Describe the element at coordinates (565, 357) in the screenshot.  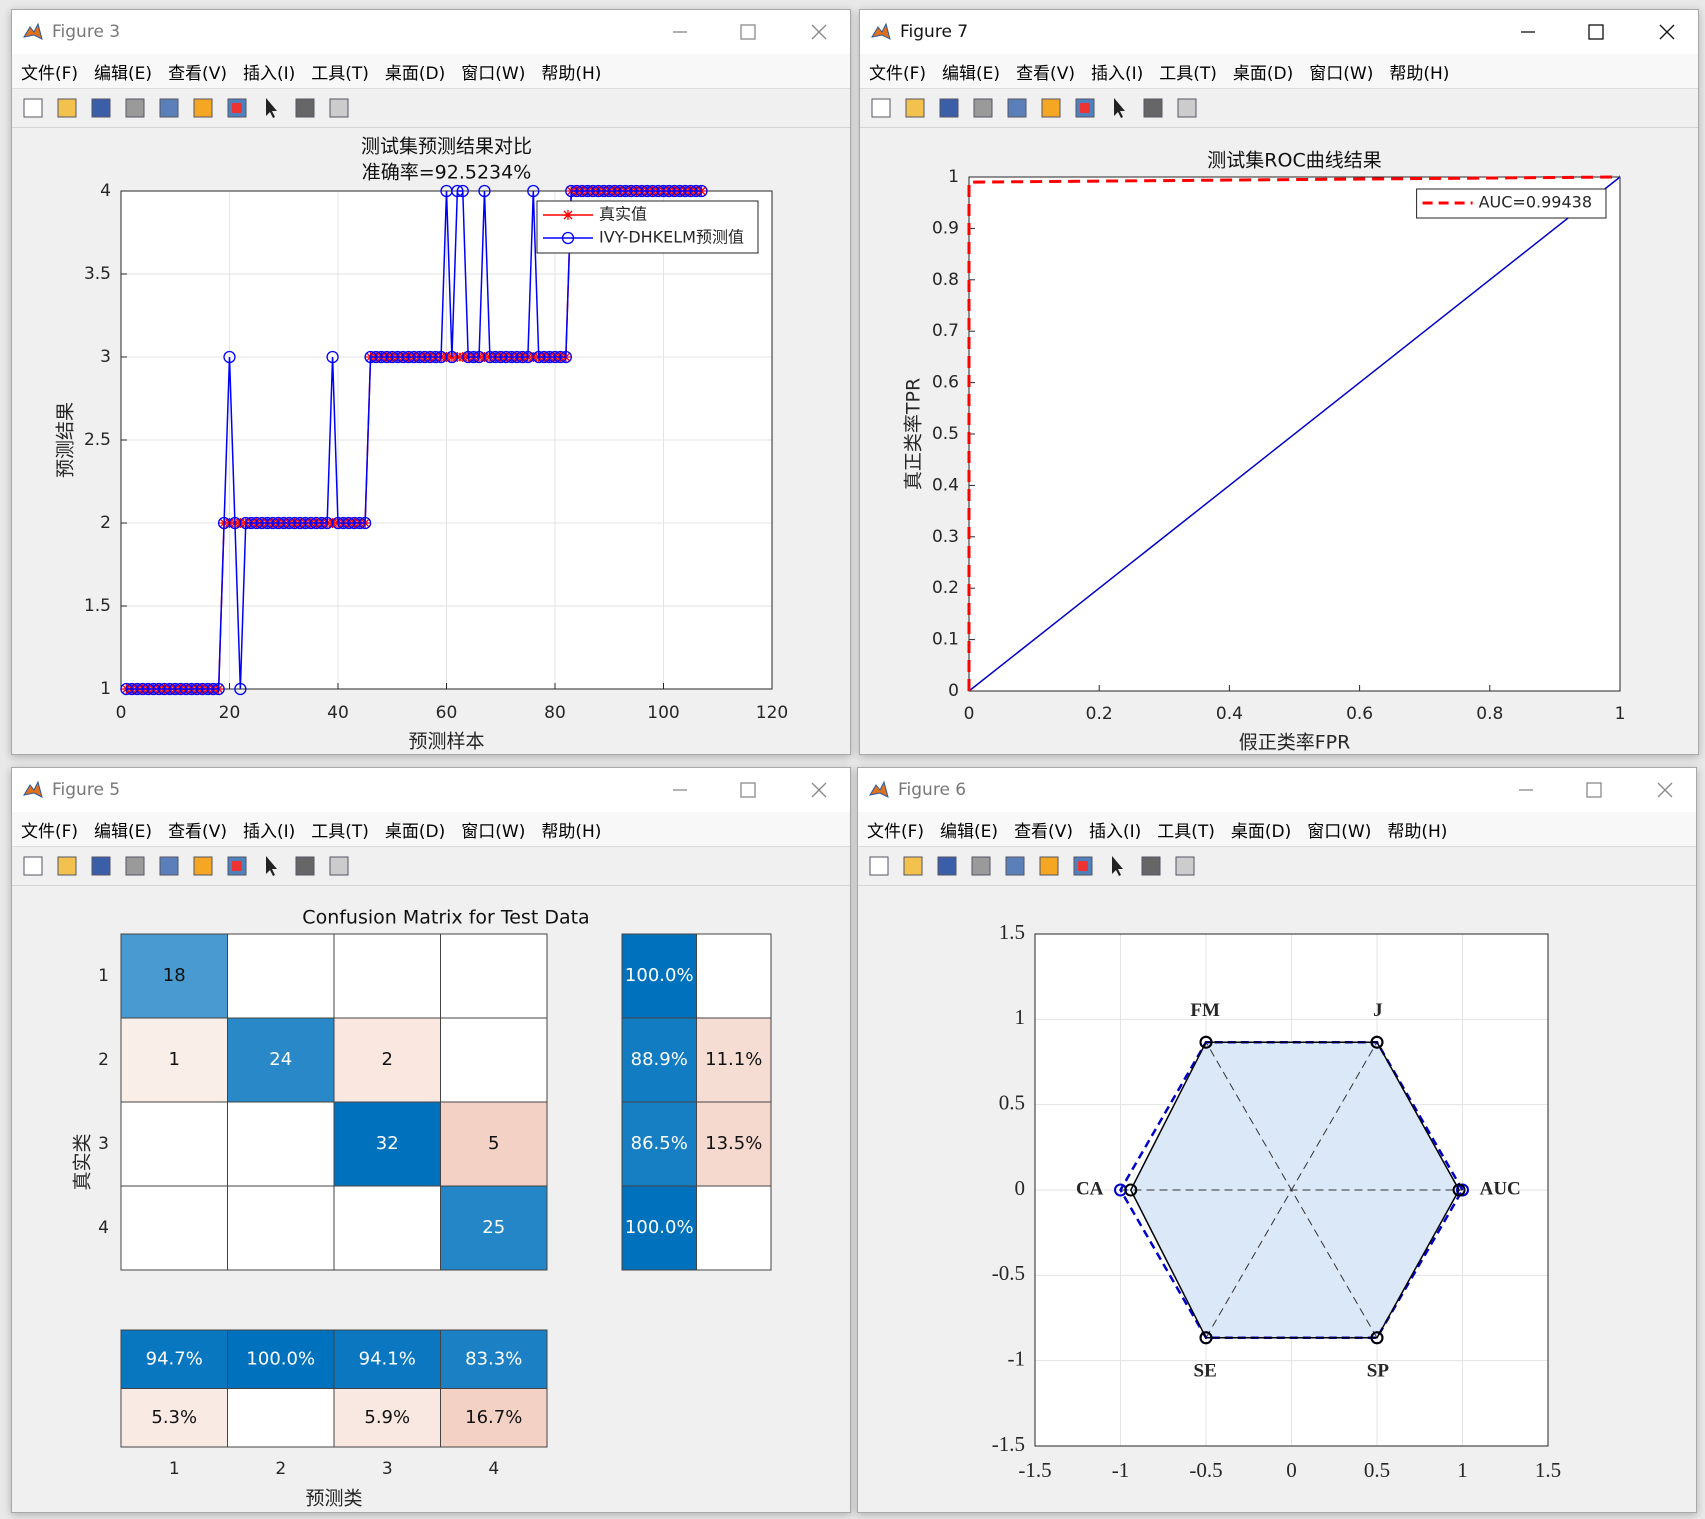
I see `marker` at that location.